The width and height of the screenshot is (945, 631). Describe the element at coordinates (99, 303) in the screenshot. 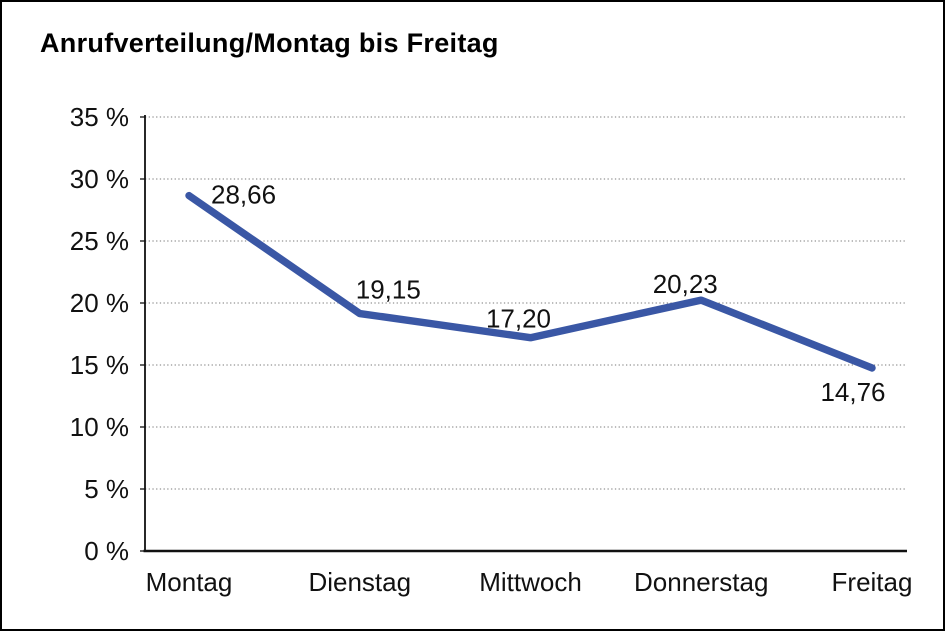

I see `y-tick-label: 20 %` at that location.